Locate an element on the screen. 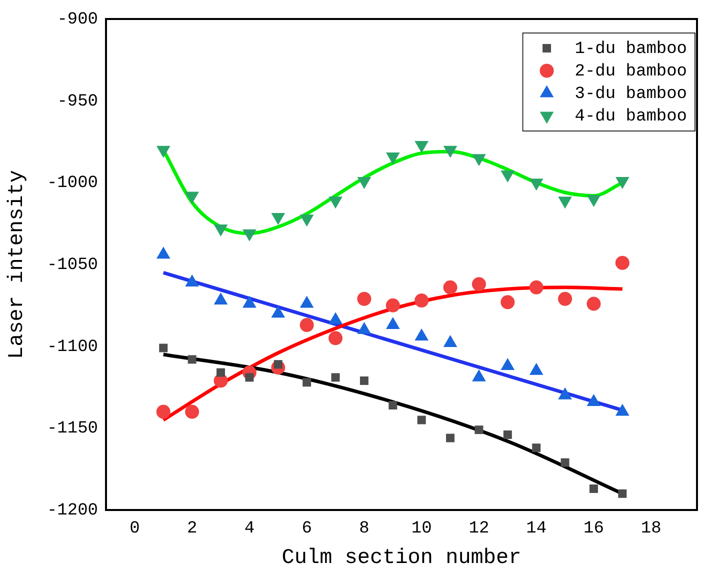 This screenshot has width=705, height=574. x-tick-label: 0 is located at coordinates (135, 529).